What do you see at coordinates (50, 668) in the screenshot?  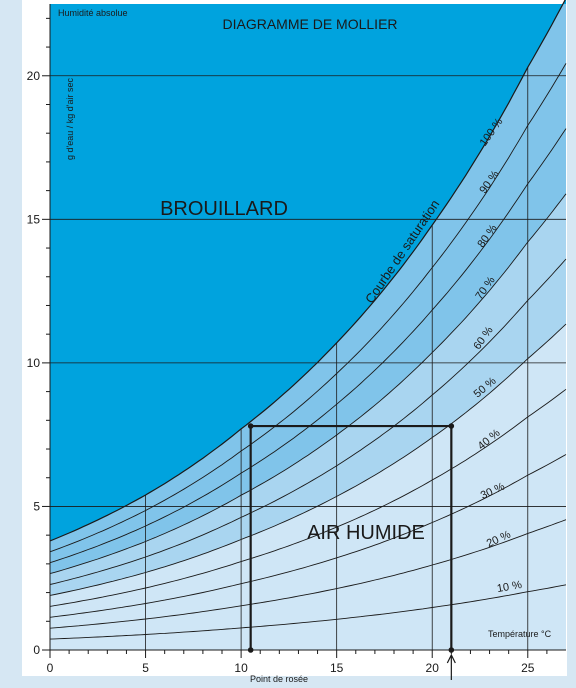 I see `x-tick-label-0: 0` at bounding box center [50, 668].